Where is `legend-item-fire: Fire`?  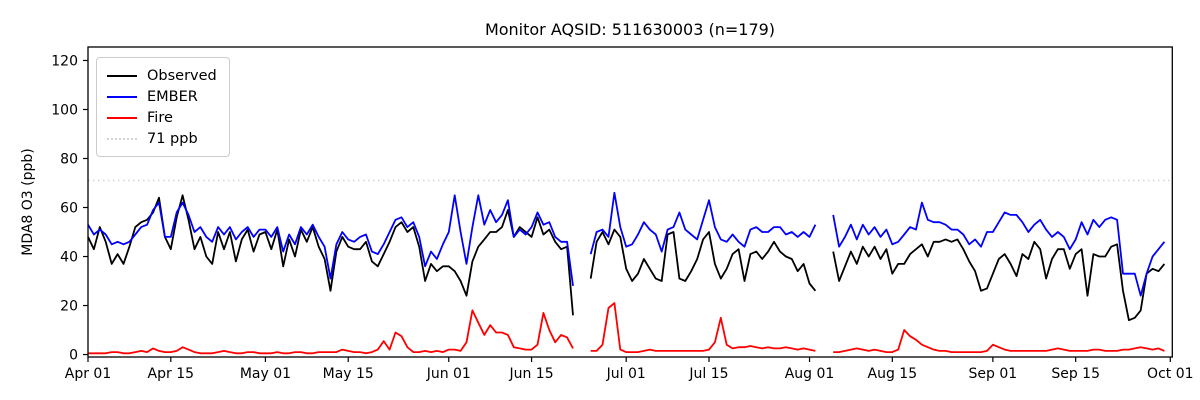
legend-item-fire: Fire is located at coordinates (162, 117).